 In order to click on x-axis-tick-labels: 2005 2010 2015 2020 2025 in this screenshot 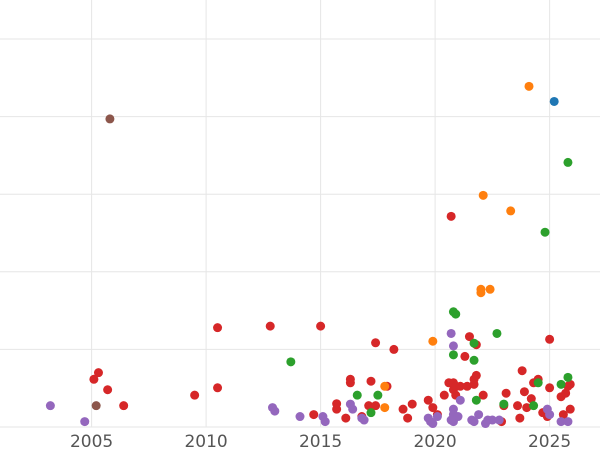, I will do `click(320, 441)`.